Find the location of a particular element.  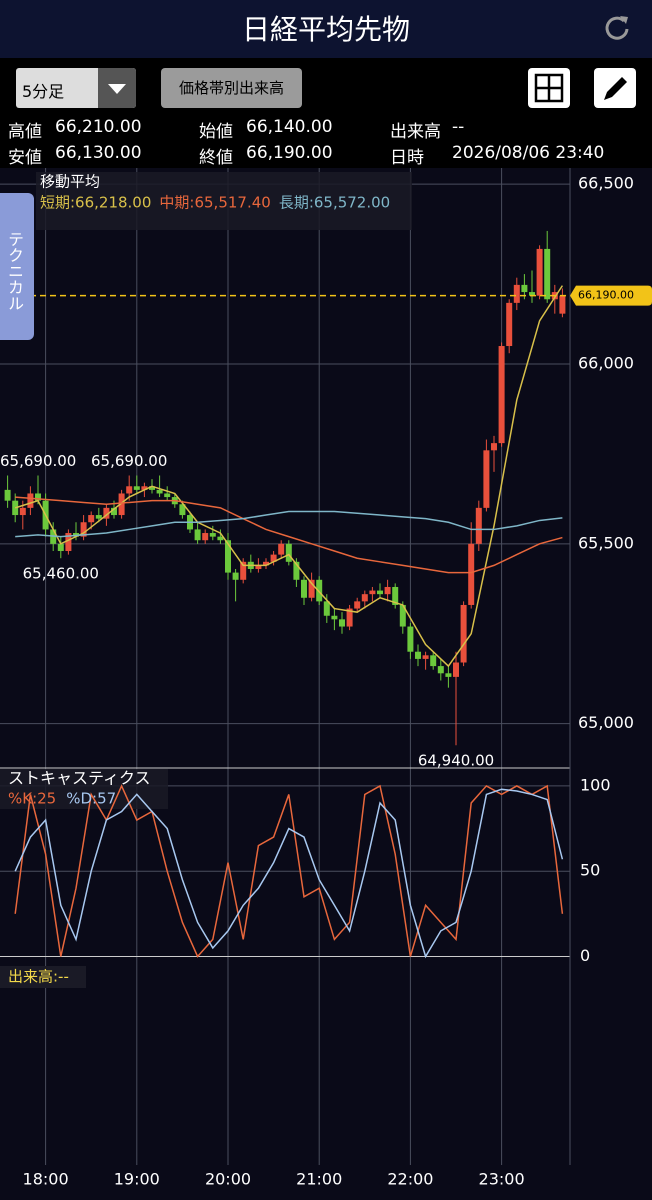

legend-entry: %D:57 is located at coordinates (91, 799).